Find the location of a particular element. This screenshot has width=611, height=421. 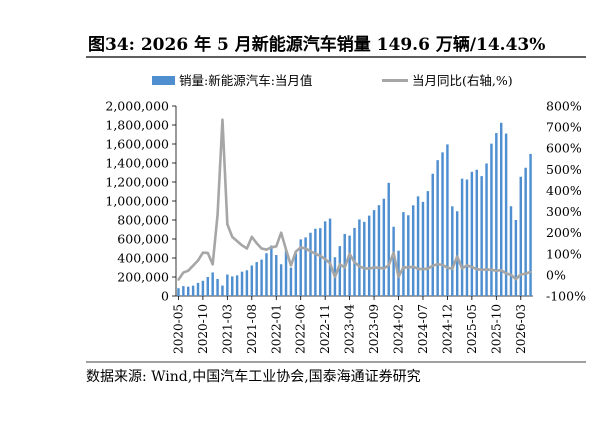

y-left-tick-label: 2,000,000 is located at coordinates (137, 106).